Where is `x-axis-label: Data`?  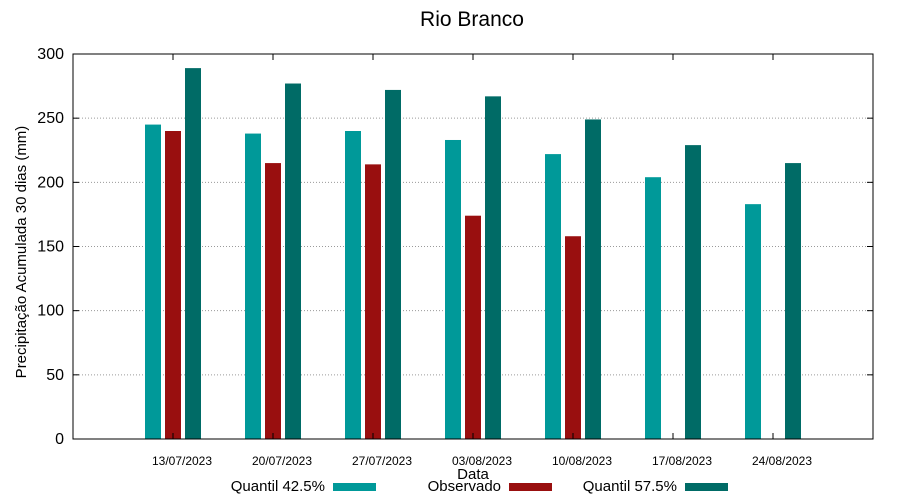 x-axis-label: Data is located at coordinates (473, 474).